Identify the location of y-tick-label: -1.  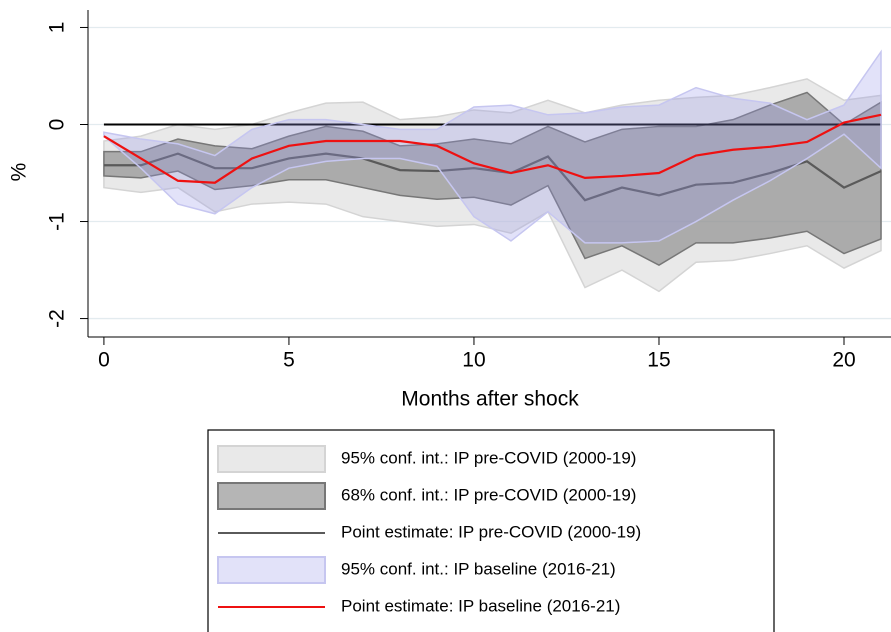
(57, 221).